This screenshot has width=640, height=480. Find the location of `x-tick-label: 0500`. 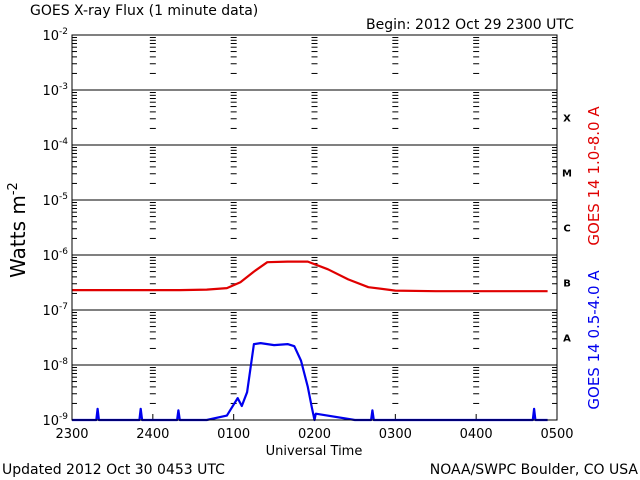

x-tick-label: 0500 is located at coordinates (556, 434).